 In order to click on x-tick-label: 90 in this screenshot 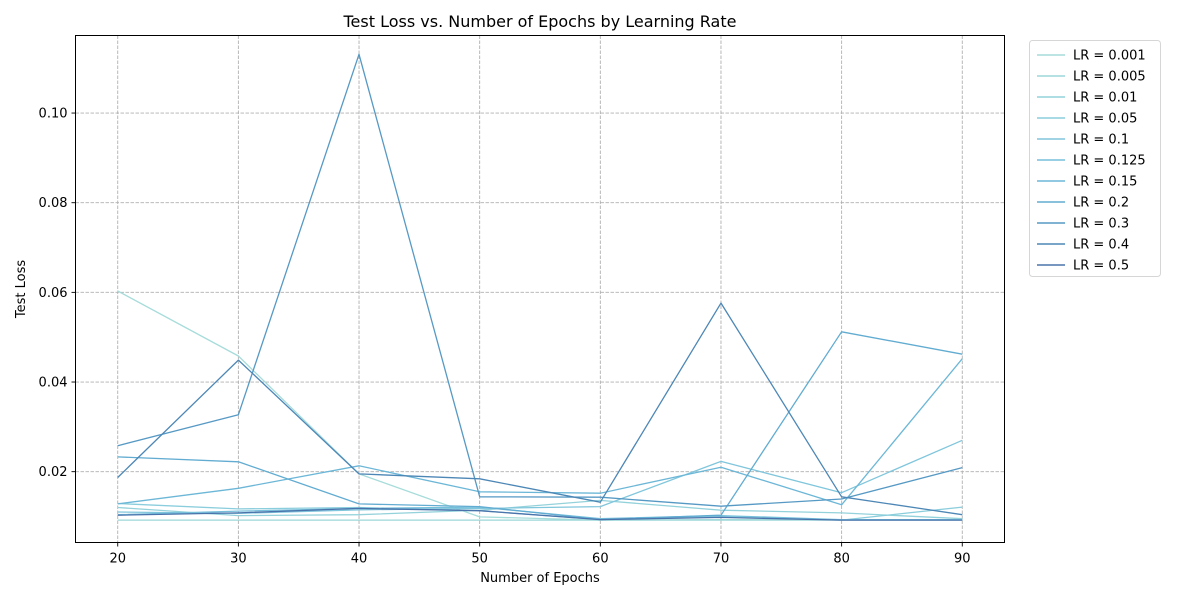, I will do `click(962, 559)`.